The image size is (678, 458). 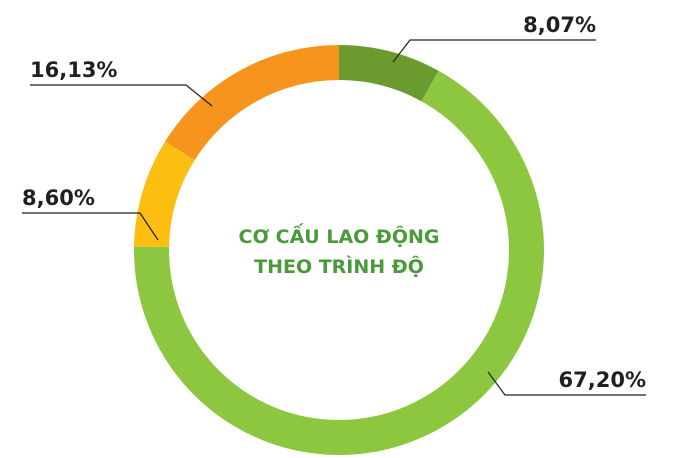 I want to click on data-label: 16,13%, so click(x=73, y=70).